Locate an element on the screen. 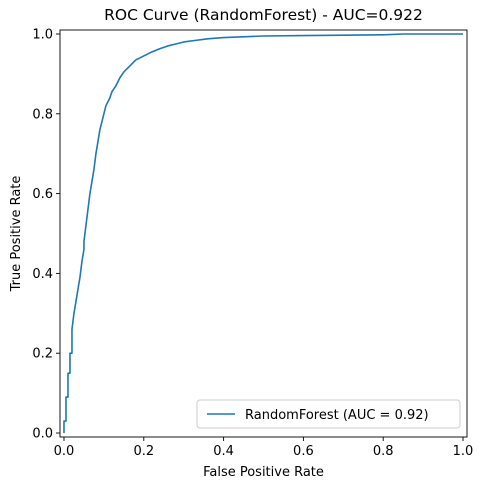 This screenshot has width=482, height=490. x-tick-label: 0.0 is located at coordinates (64, 451).